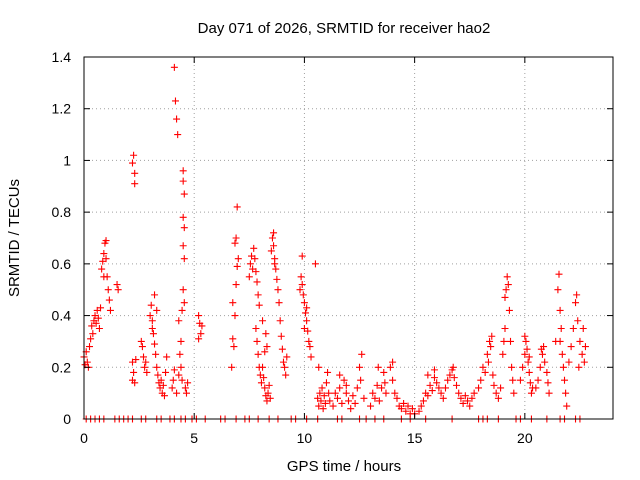  What do you see at coordinates (62, 316) in the screenshot?
I see `y-tick-label: 0.4` at bounding box center [62, 316].